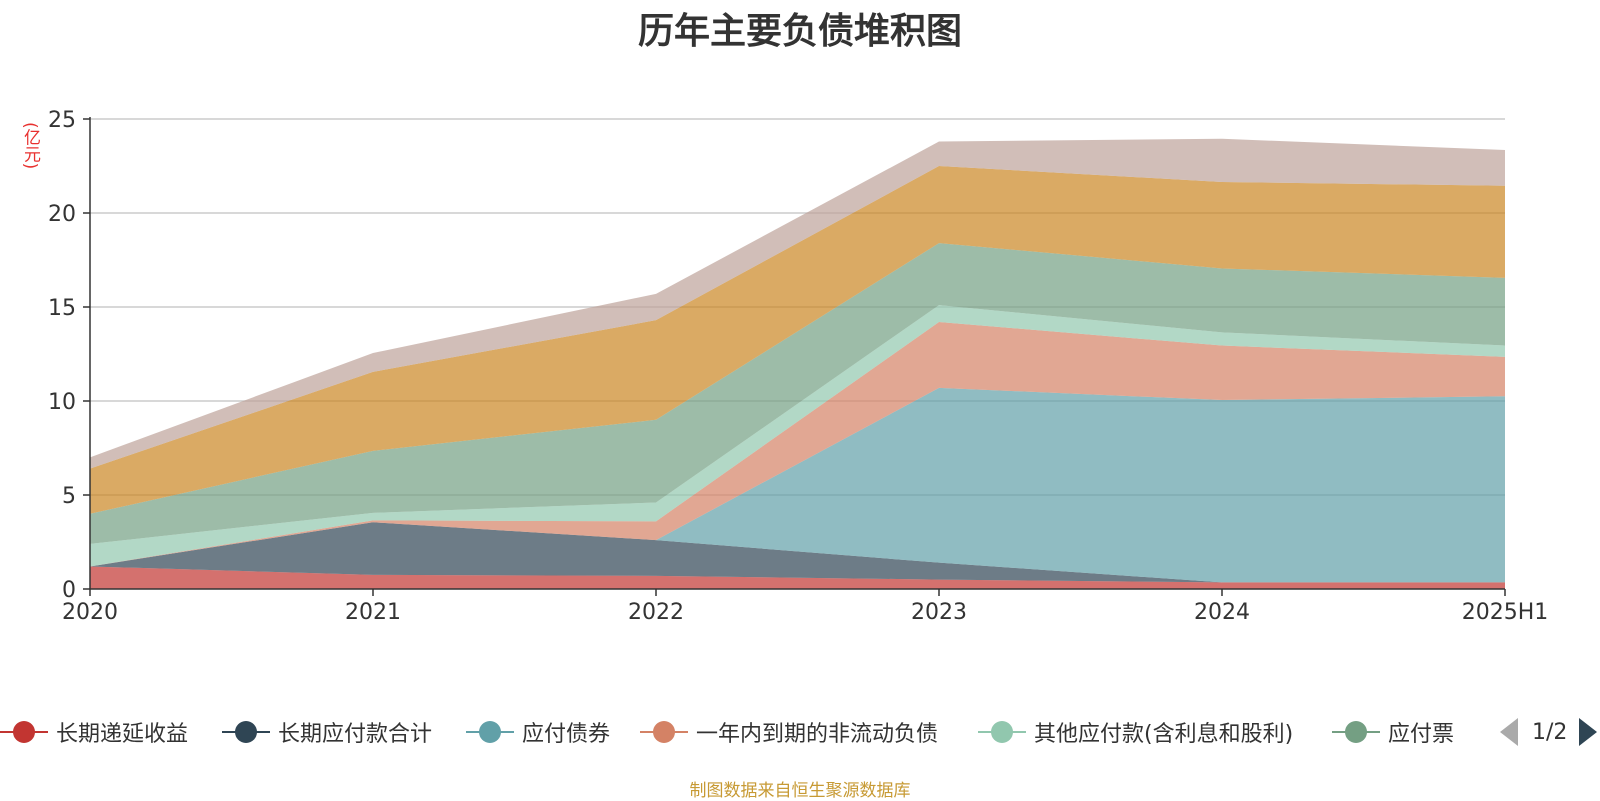 The width and height of the screenshot is (1600, 801). I want to click on x-tick-label-1: 2021, so click(373, 612).